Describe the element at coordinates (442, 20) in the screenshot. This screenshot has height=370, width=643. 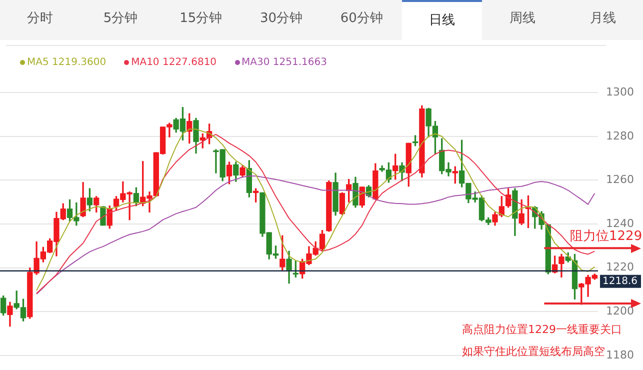
I see `text: 日线` at that location.